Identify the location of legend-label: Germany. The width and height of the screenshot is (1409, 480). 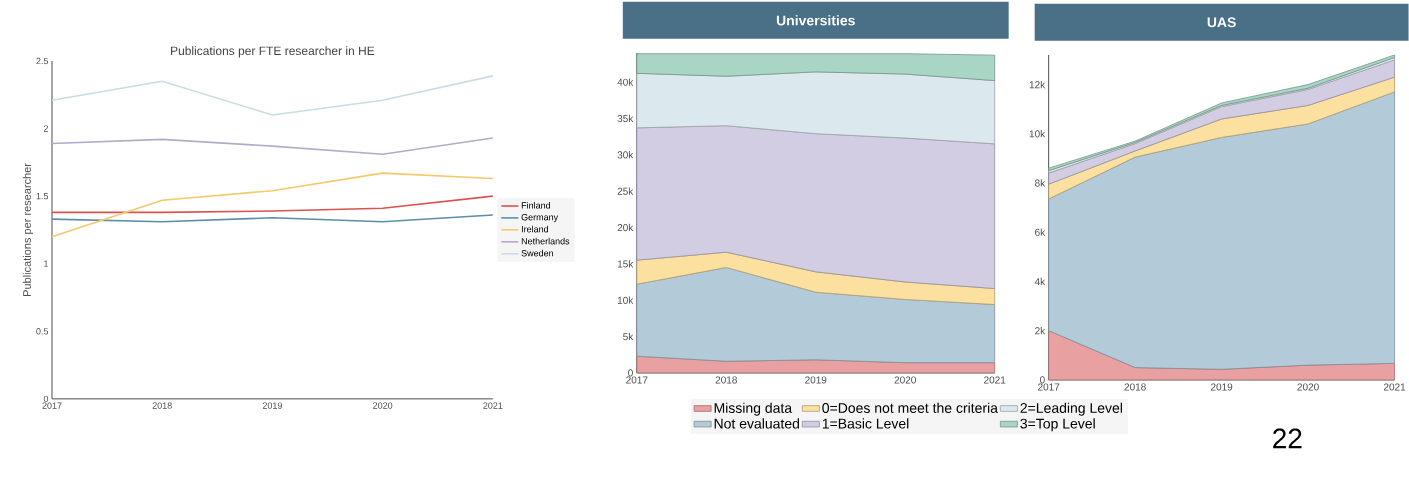
(540, 218).